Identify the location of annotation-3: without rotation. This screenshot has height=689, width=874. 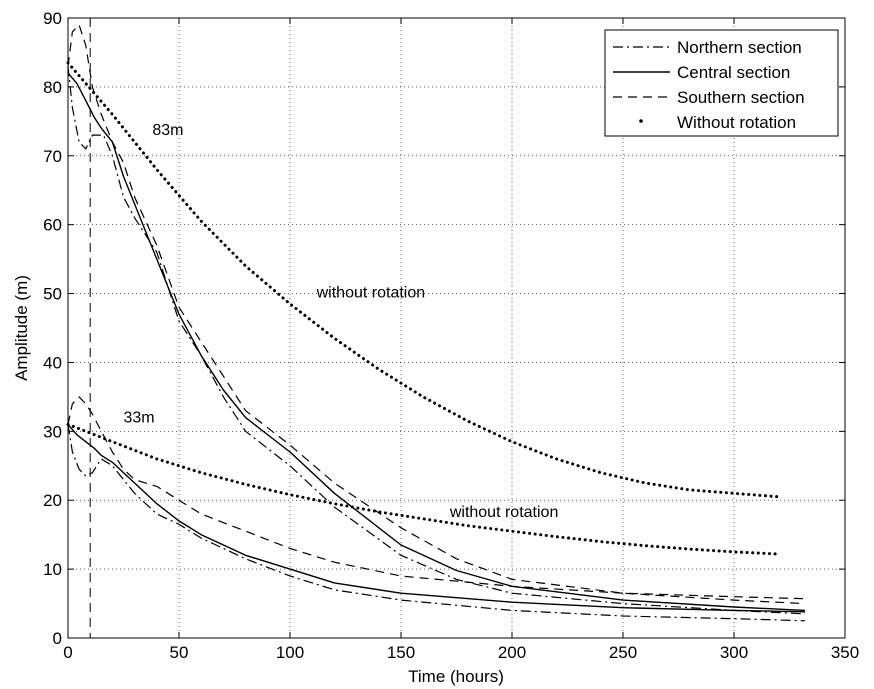
(504, 512).